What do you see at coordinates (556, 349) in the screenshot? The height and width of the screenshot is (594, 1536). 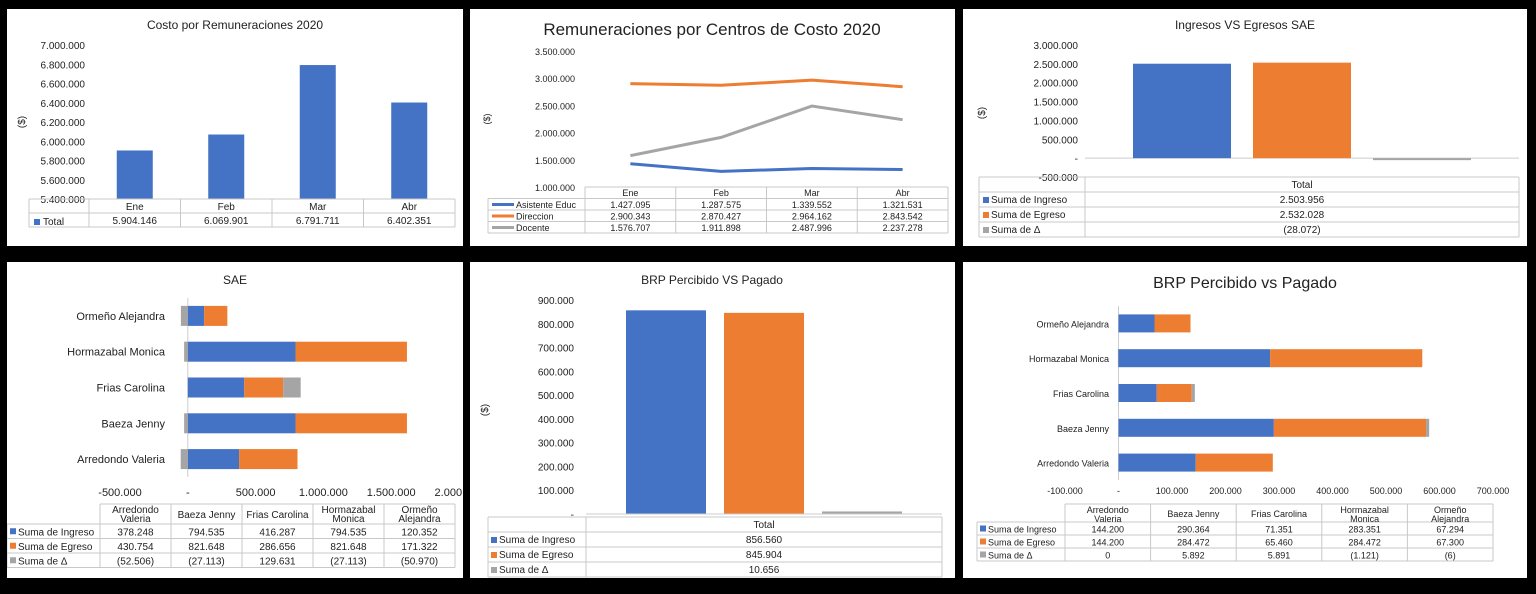 I see `y-tick-label: 700.000` at bounding box center [556, 349].